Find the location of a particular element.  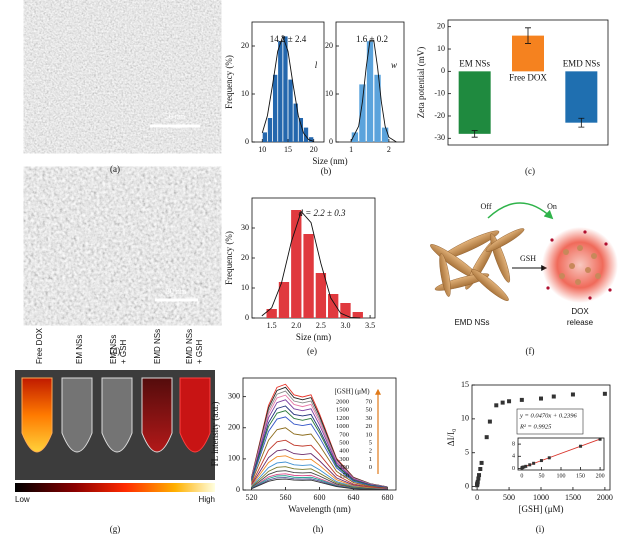

legend-entry: 200 is located at coordinates (344, 467).